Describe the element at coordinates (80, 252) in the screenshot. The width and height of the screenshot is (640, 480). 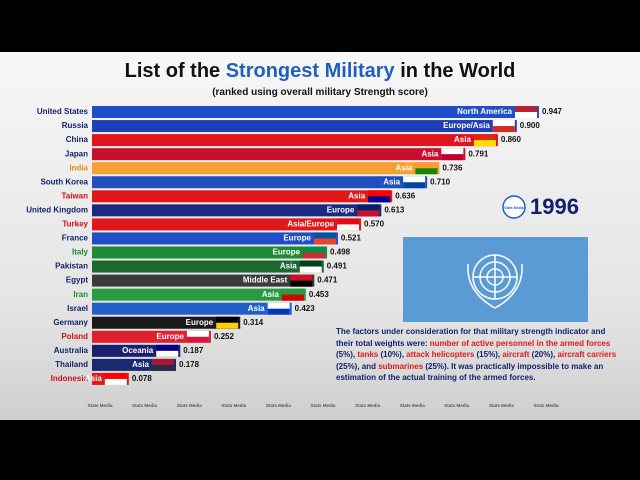
I see `category-label: Italy` at that location.